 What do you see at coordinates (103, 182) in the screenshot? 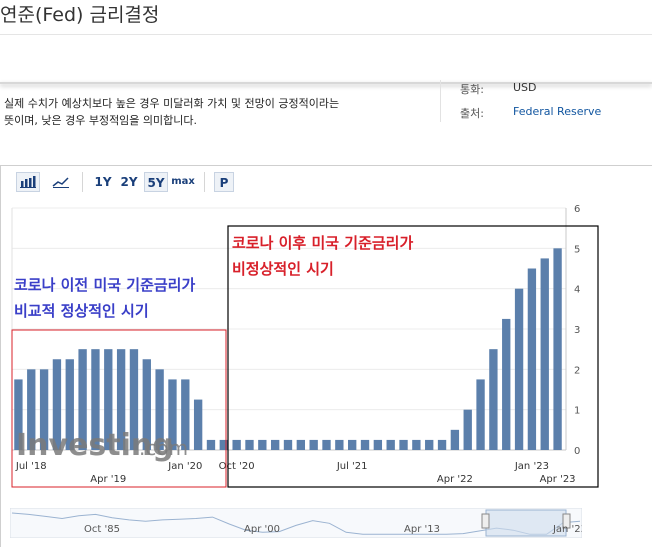
I see `range-1y-button: 1Y` at bounding box center [103, 182].